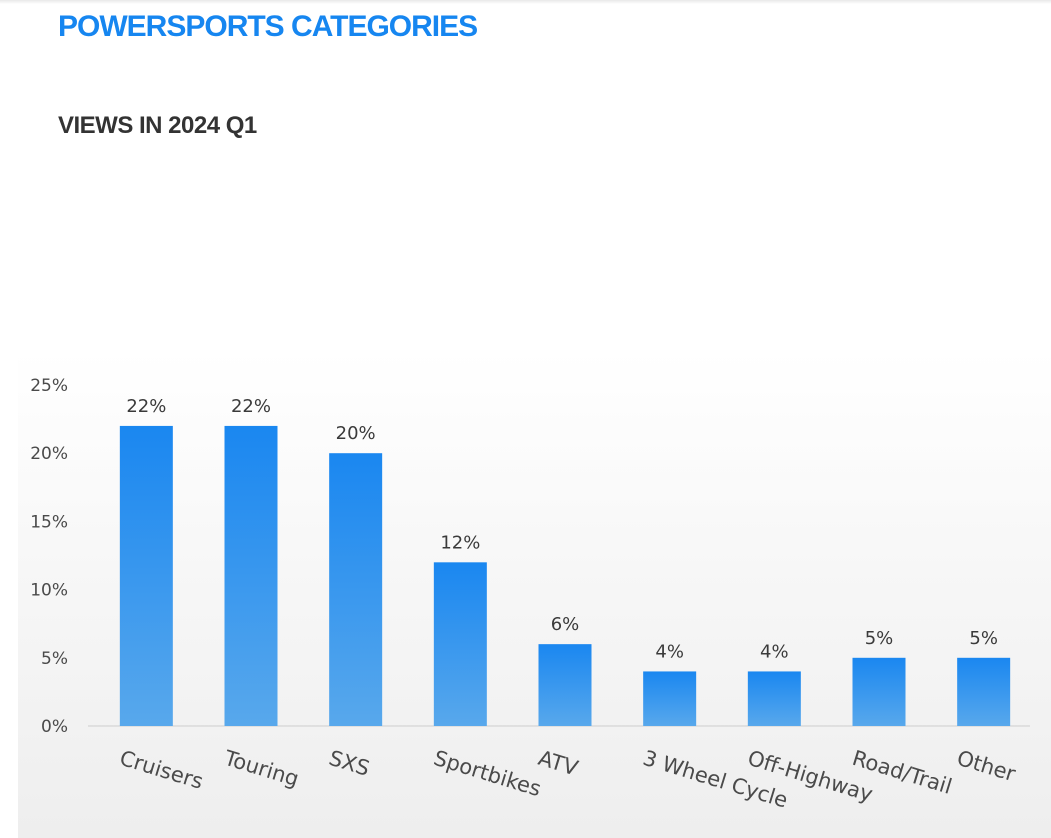  What do you see at coordinates (349, 763) in the screenshot?
I see `x-tick-label: SXS` at bounding box center [349, 763].